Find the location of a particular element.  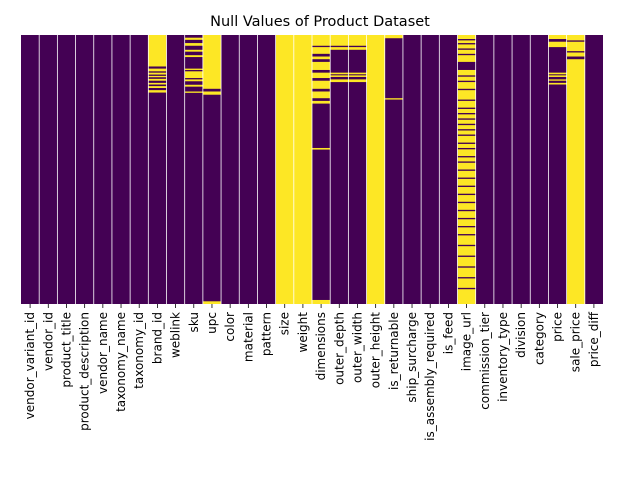

column-price is located at coordinates (557, 169).